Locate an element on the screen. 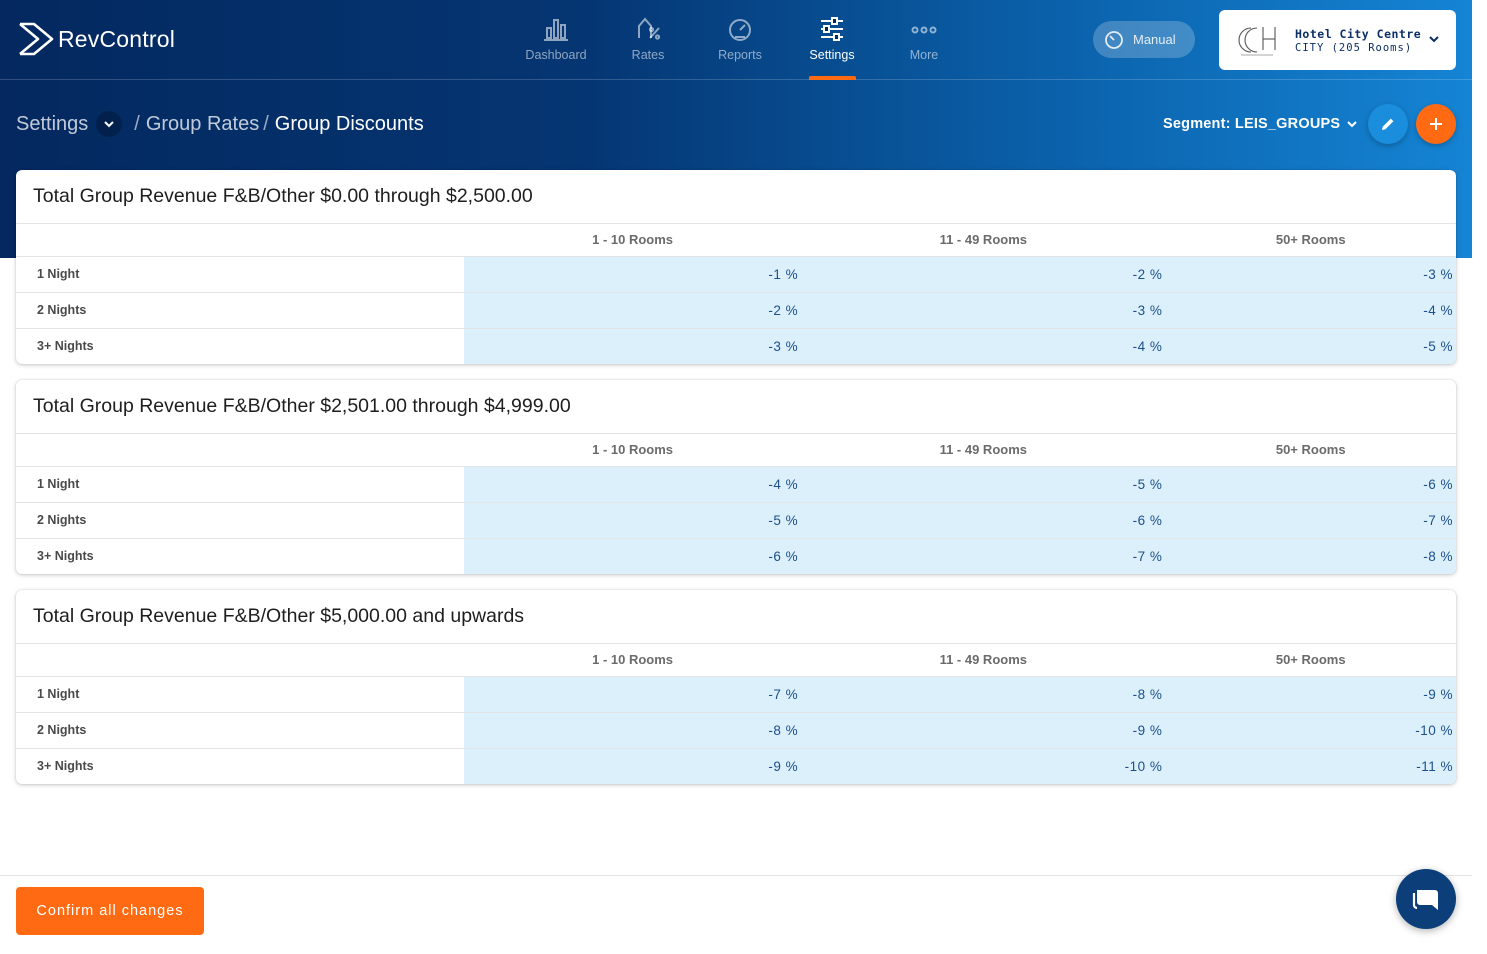 This screenshot has width=1487, height=954. chat-icon is located at coordinates (1425, 900).